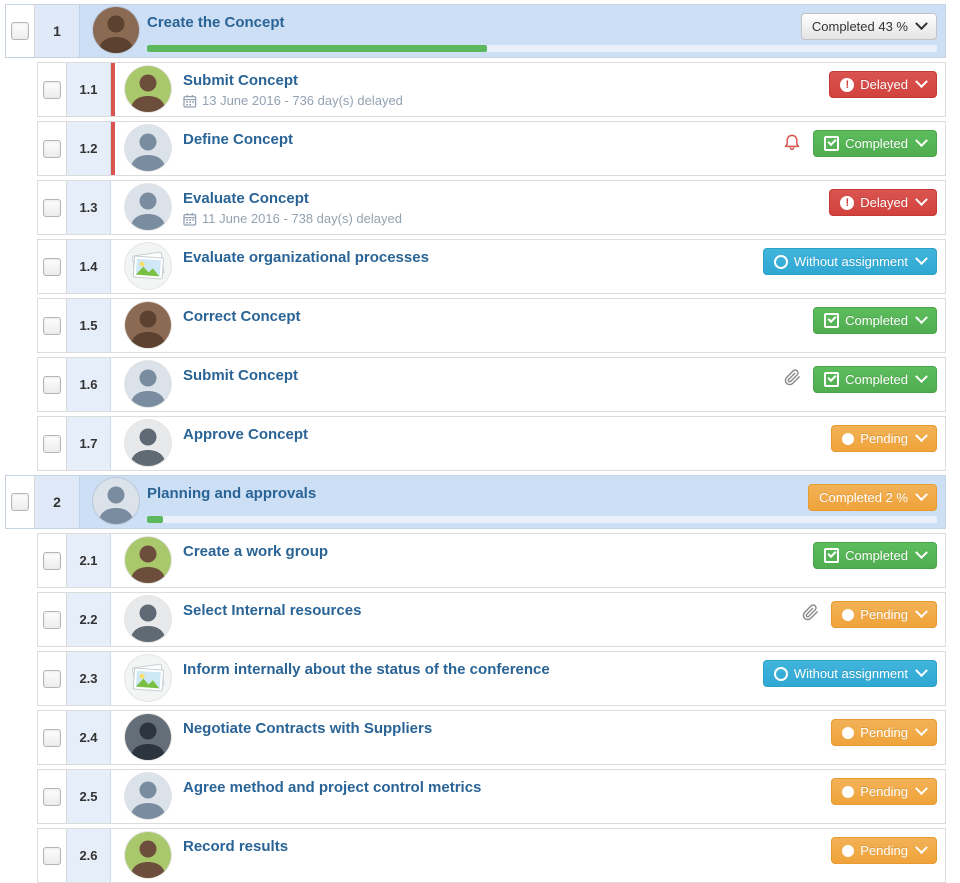 This screenshot has width=960, height=883. I want to click on group-select-cell, so click(20, 31).